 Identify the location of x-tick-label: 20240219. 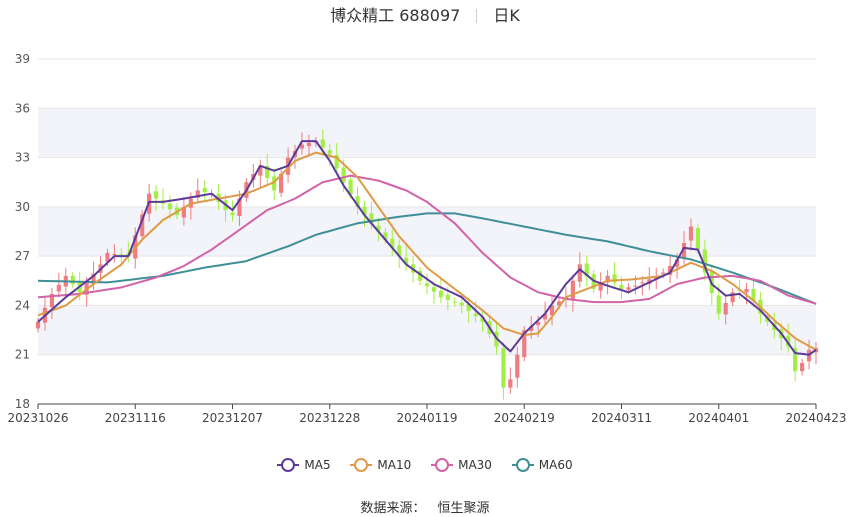
(524, 418).